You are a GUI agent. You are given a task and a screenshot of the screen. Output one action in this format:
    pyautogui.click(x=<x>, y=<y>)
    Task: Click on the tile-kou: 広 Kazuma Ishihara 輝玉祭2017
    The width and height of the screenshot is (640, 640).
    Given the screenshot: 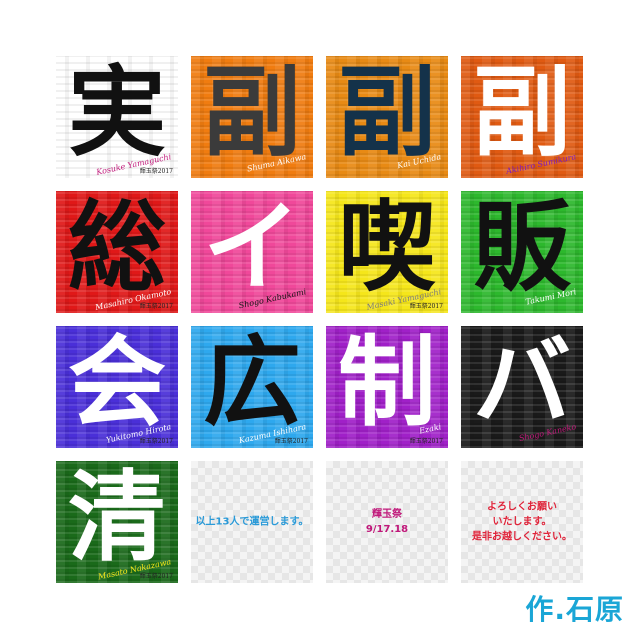 What is the action you would take?
    pyautogui.click(x=252, y=387)
    